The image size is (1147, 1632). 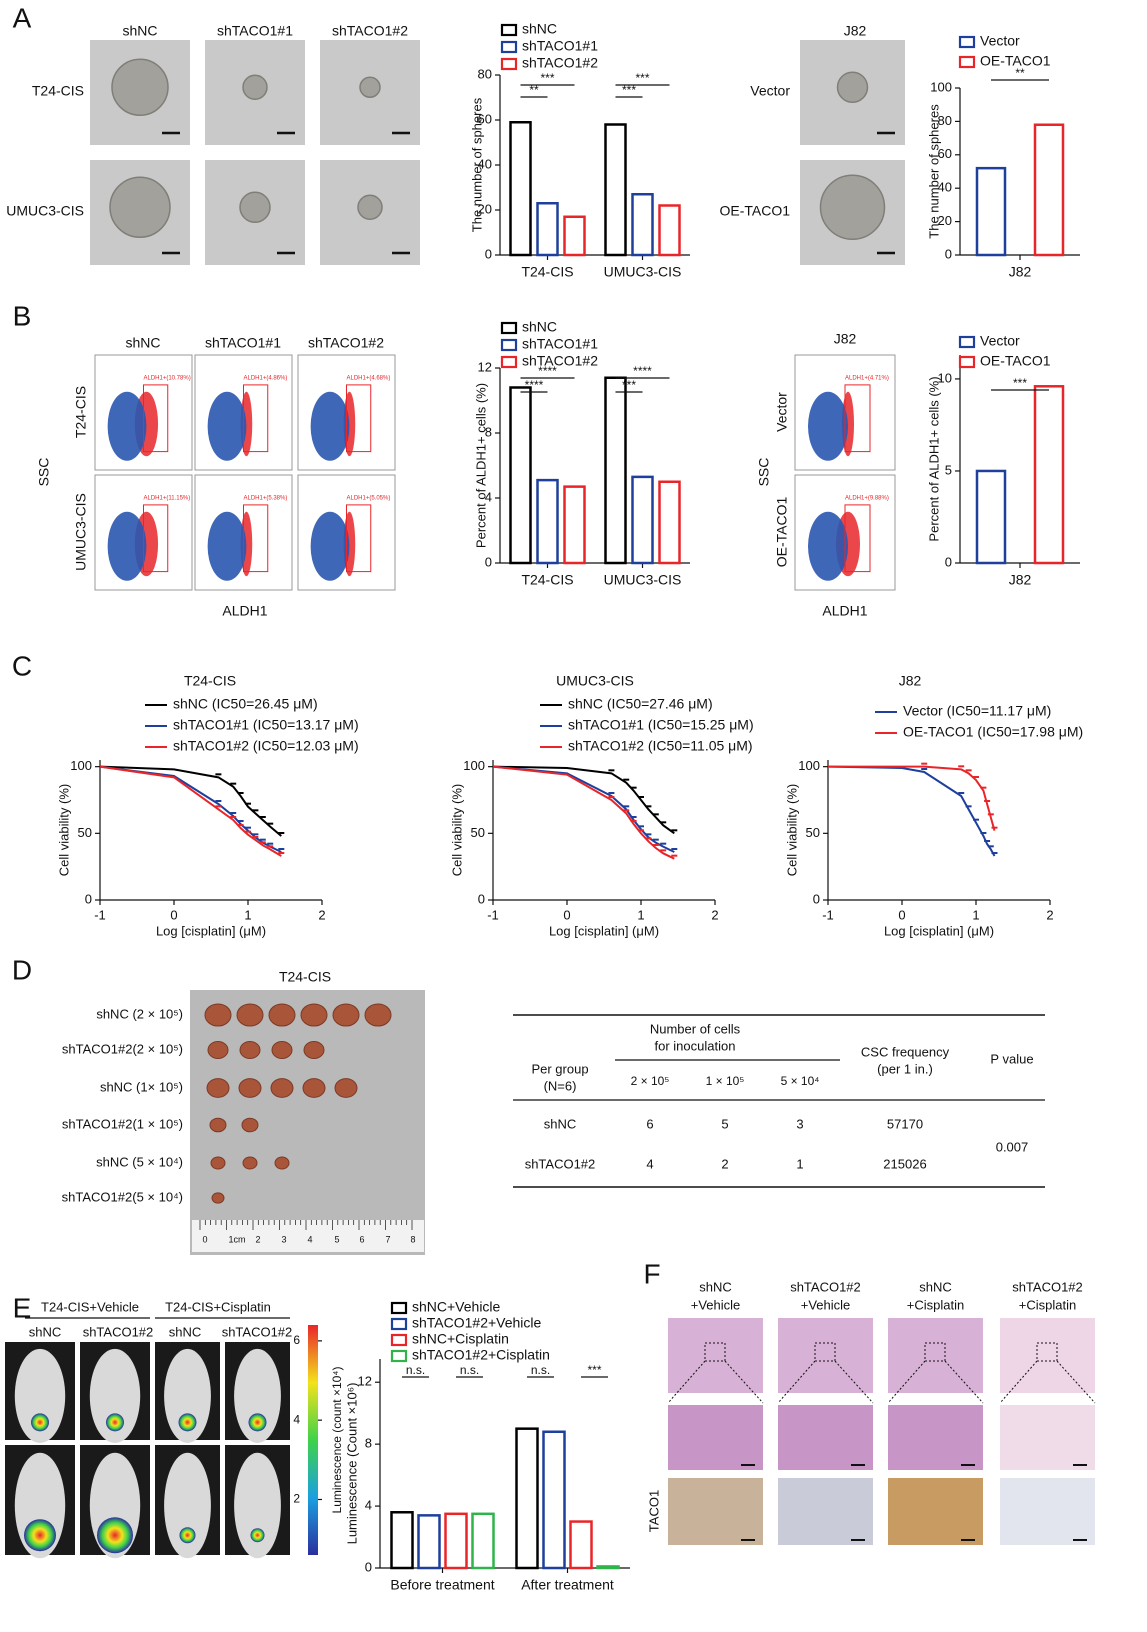 What do you see at coordinates (204, 1239) in the screenshot?
I see `ruler-label: 0` at bounding box center [204, 1239].